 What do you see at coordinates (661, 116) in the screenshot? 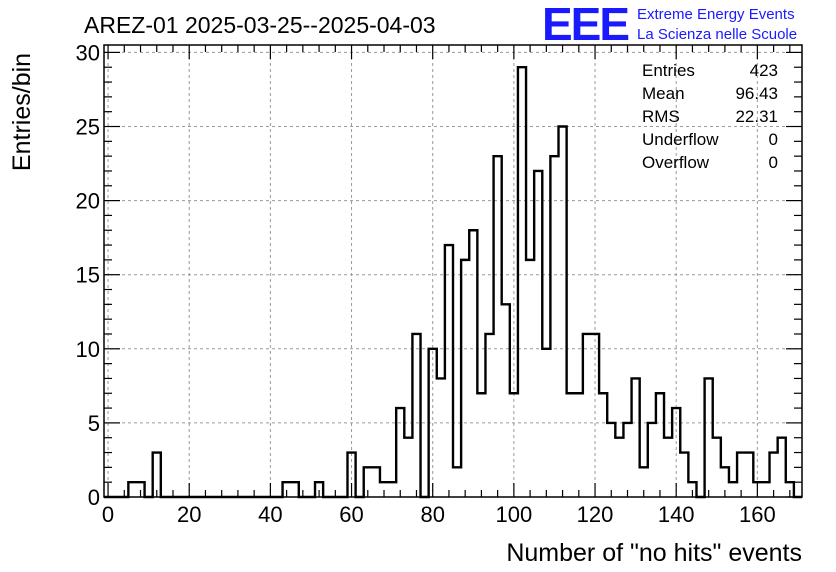
I see `stat-label: RMS` at bounding box center [661, 116].